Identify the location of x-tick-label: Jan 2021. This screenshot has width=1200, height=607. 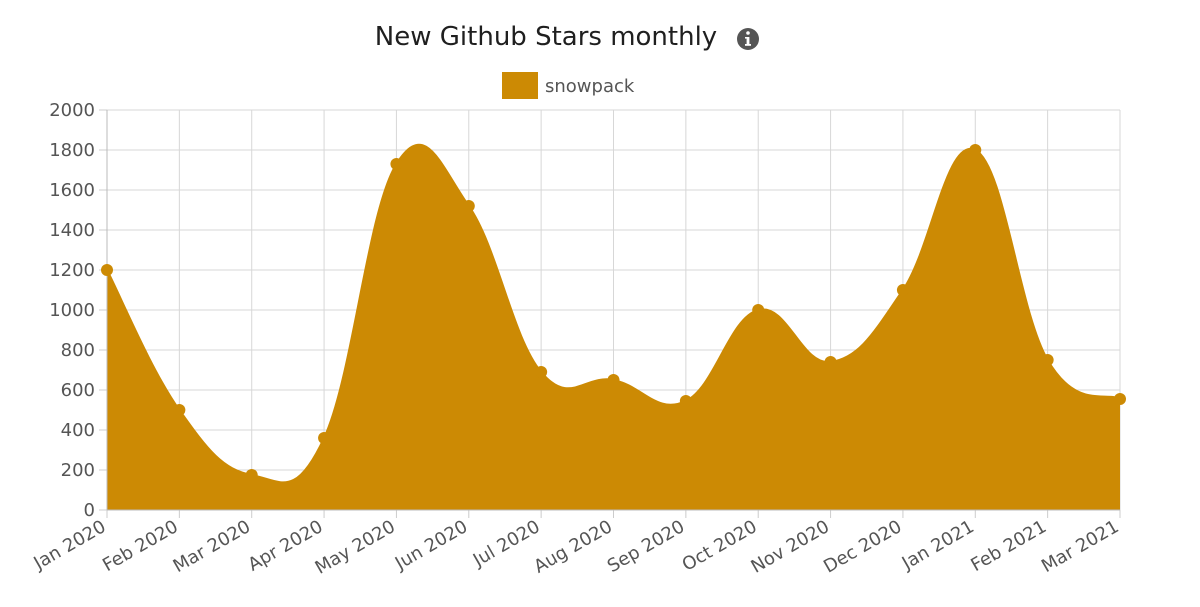
(938, 545).